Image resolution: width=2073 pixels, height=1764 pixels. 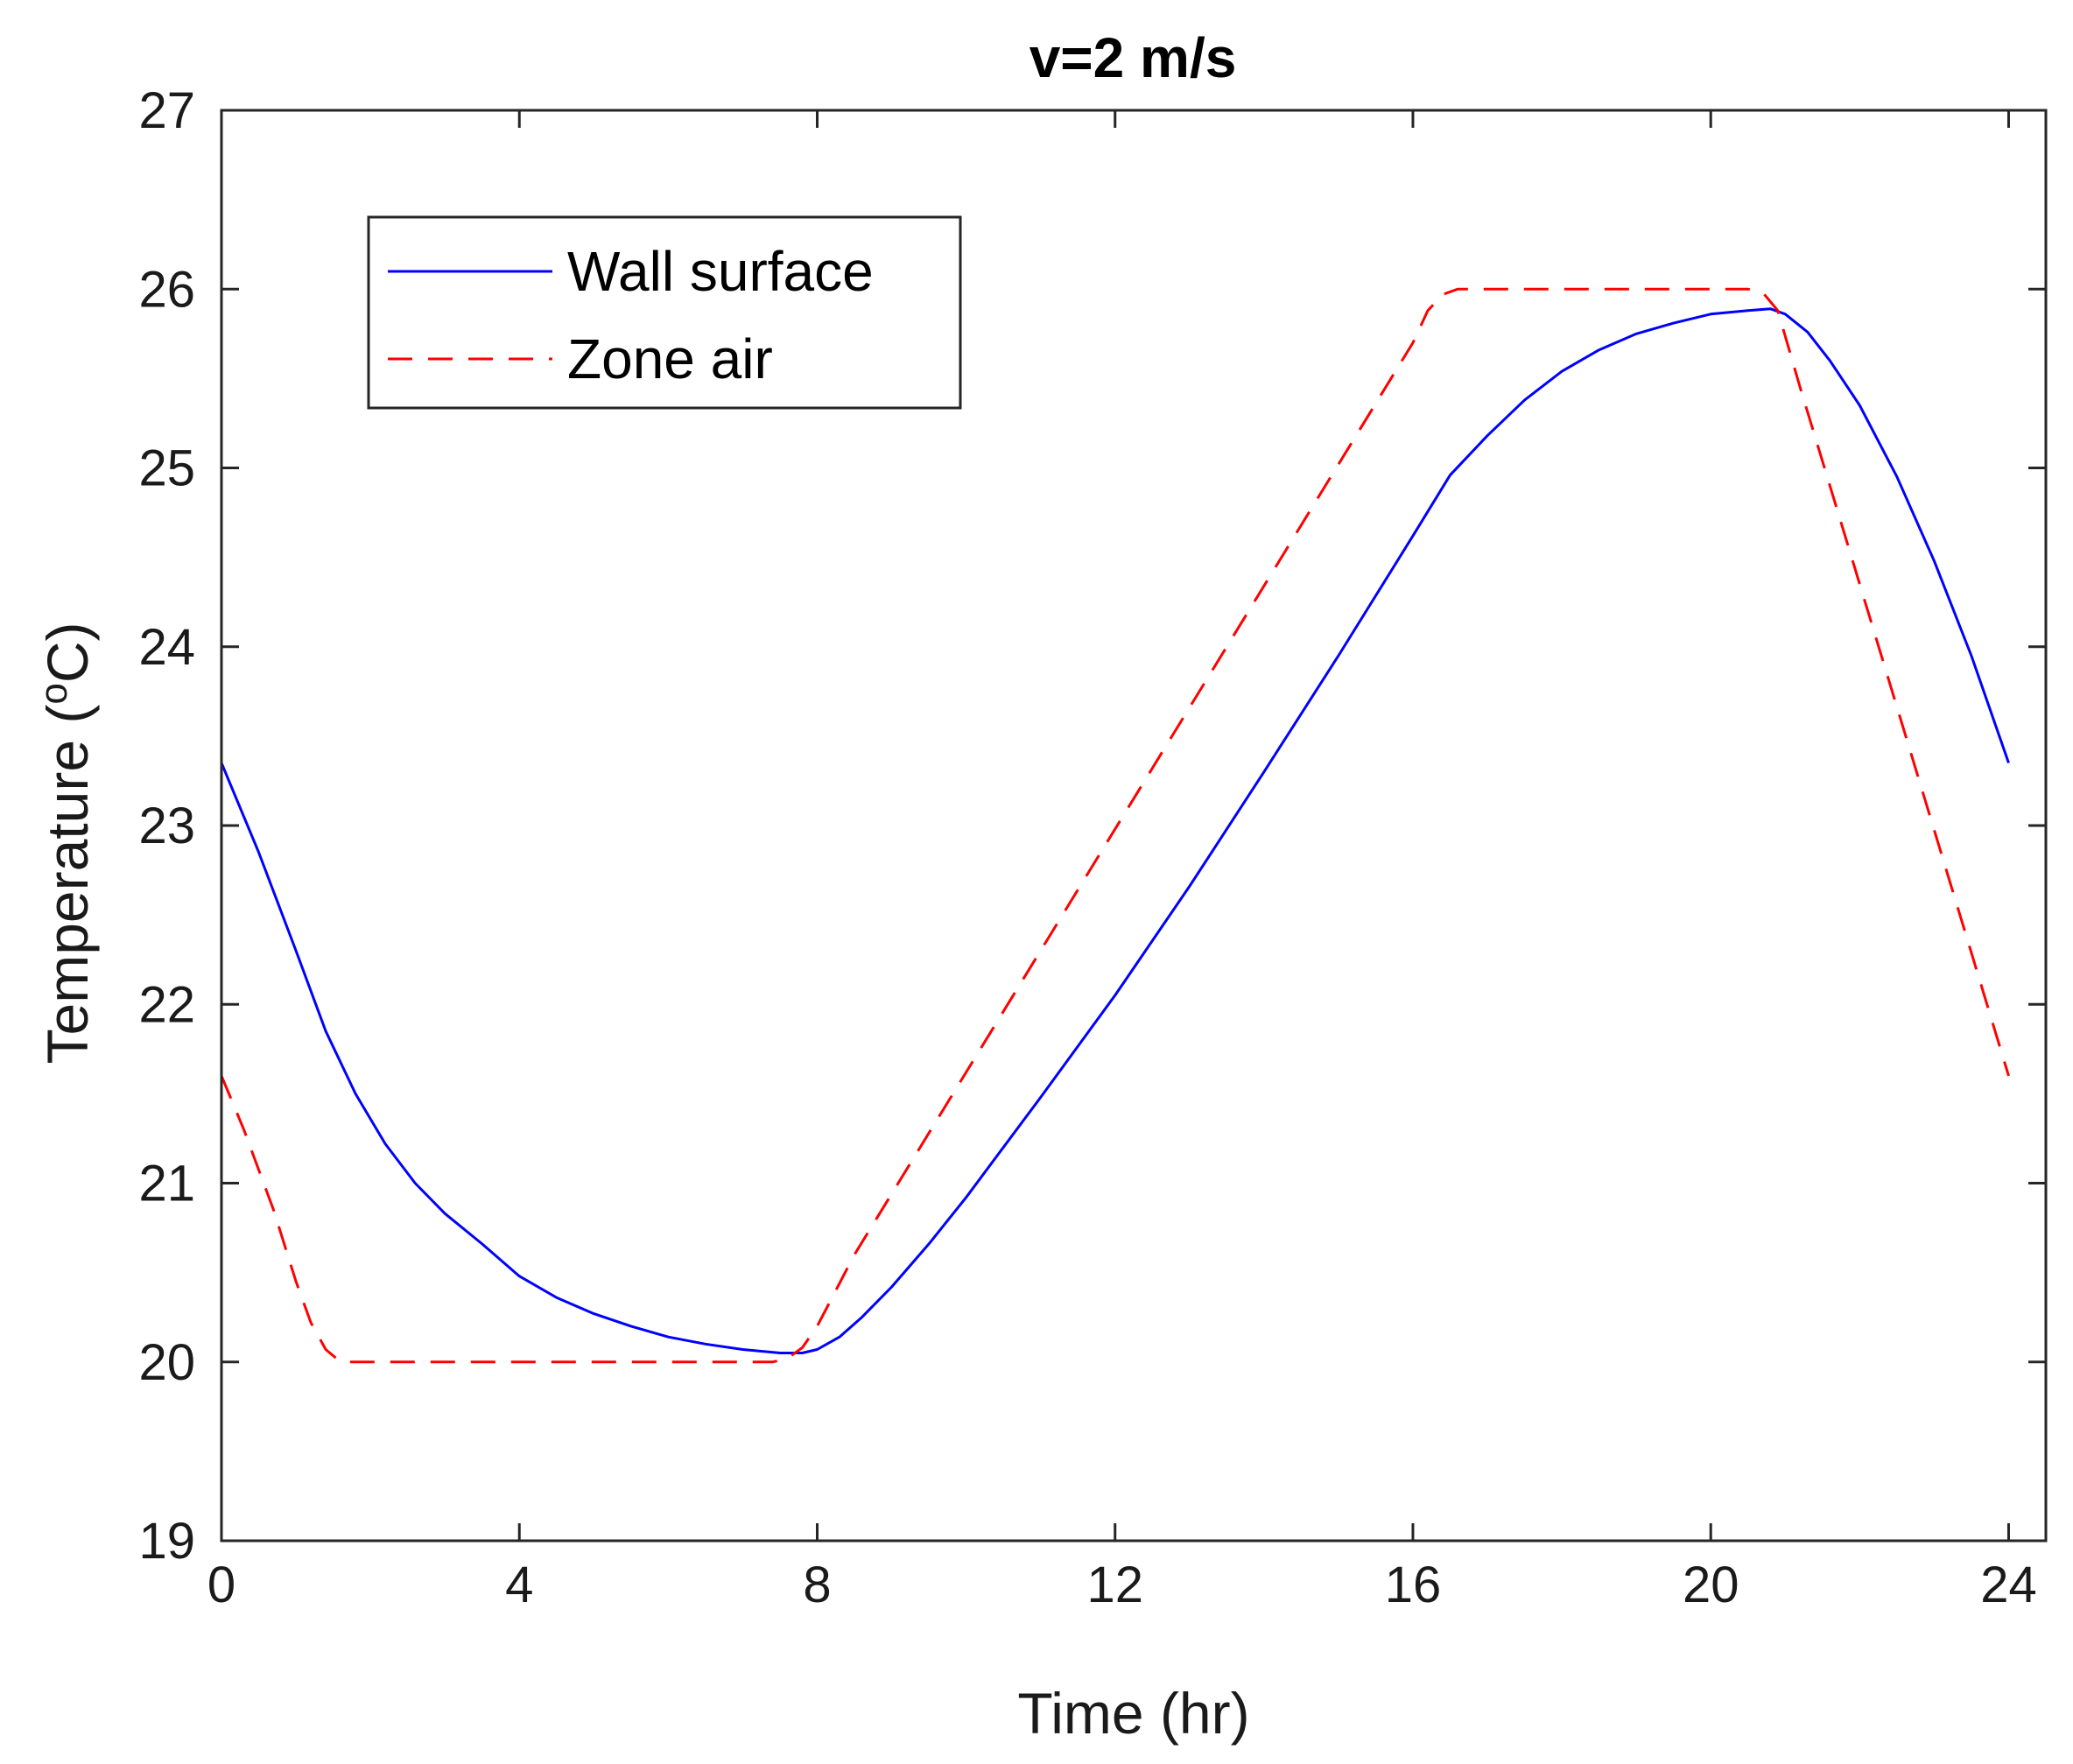 I want to click on x-tick-label: 16, so click(x=1413, y=1585).